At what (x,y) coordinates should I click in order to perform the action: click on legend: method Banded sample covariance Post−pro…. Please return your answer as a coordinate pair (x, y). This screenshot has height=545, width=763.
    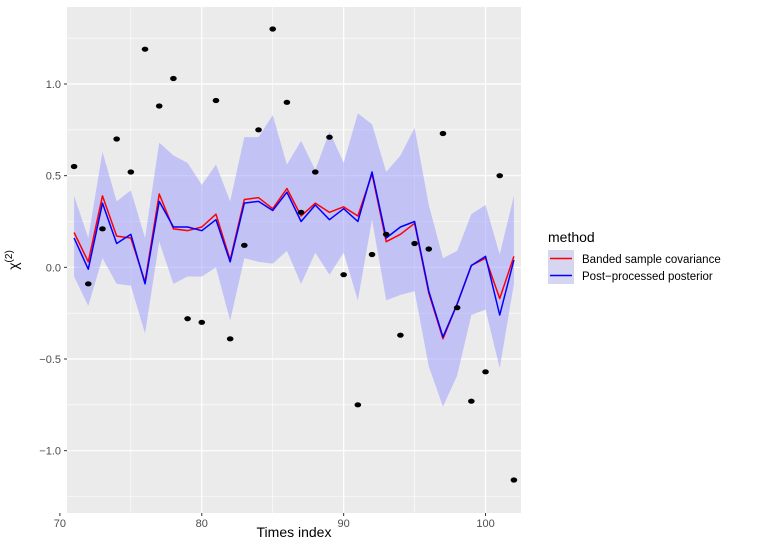
    Looking at the image, I should click on (634, 256).